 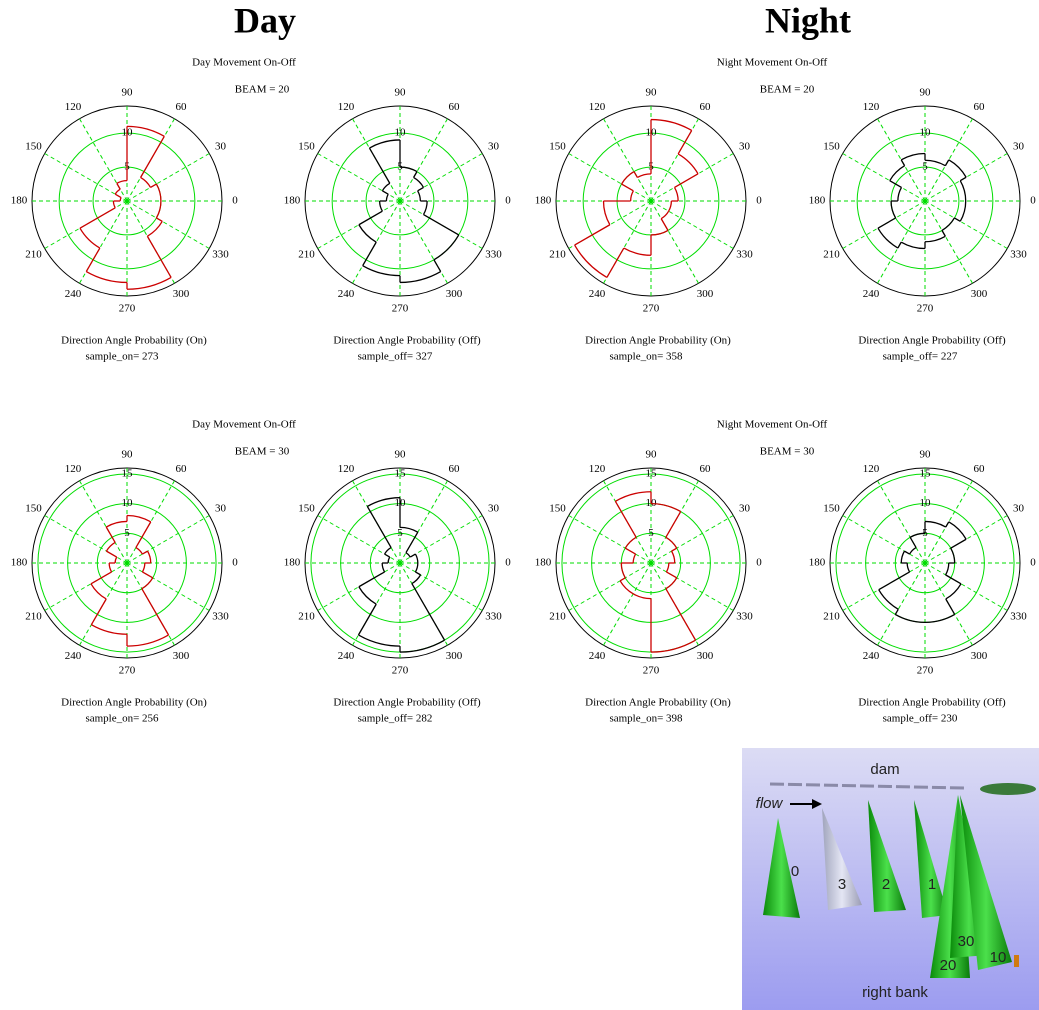 I want to click on grid-ring, so click(x=925, y=563).